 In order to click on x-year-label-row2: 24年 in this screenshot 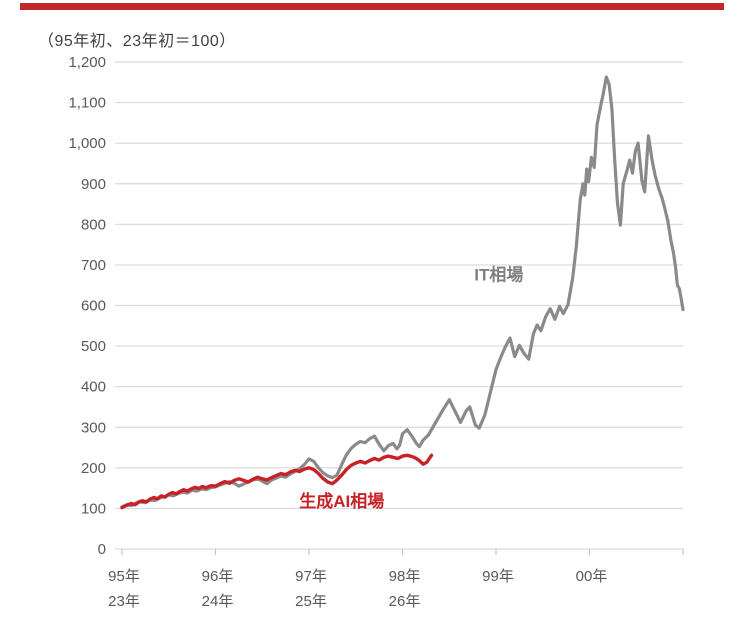, I will do `click(218, 601)`.